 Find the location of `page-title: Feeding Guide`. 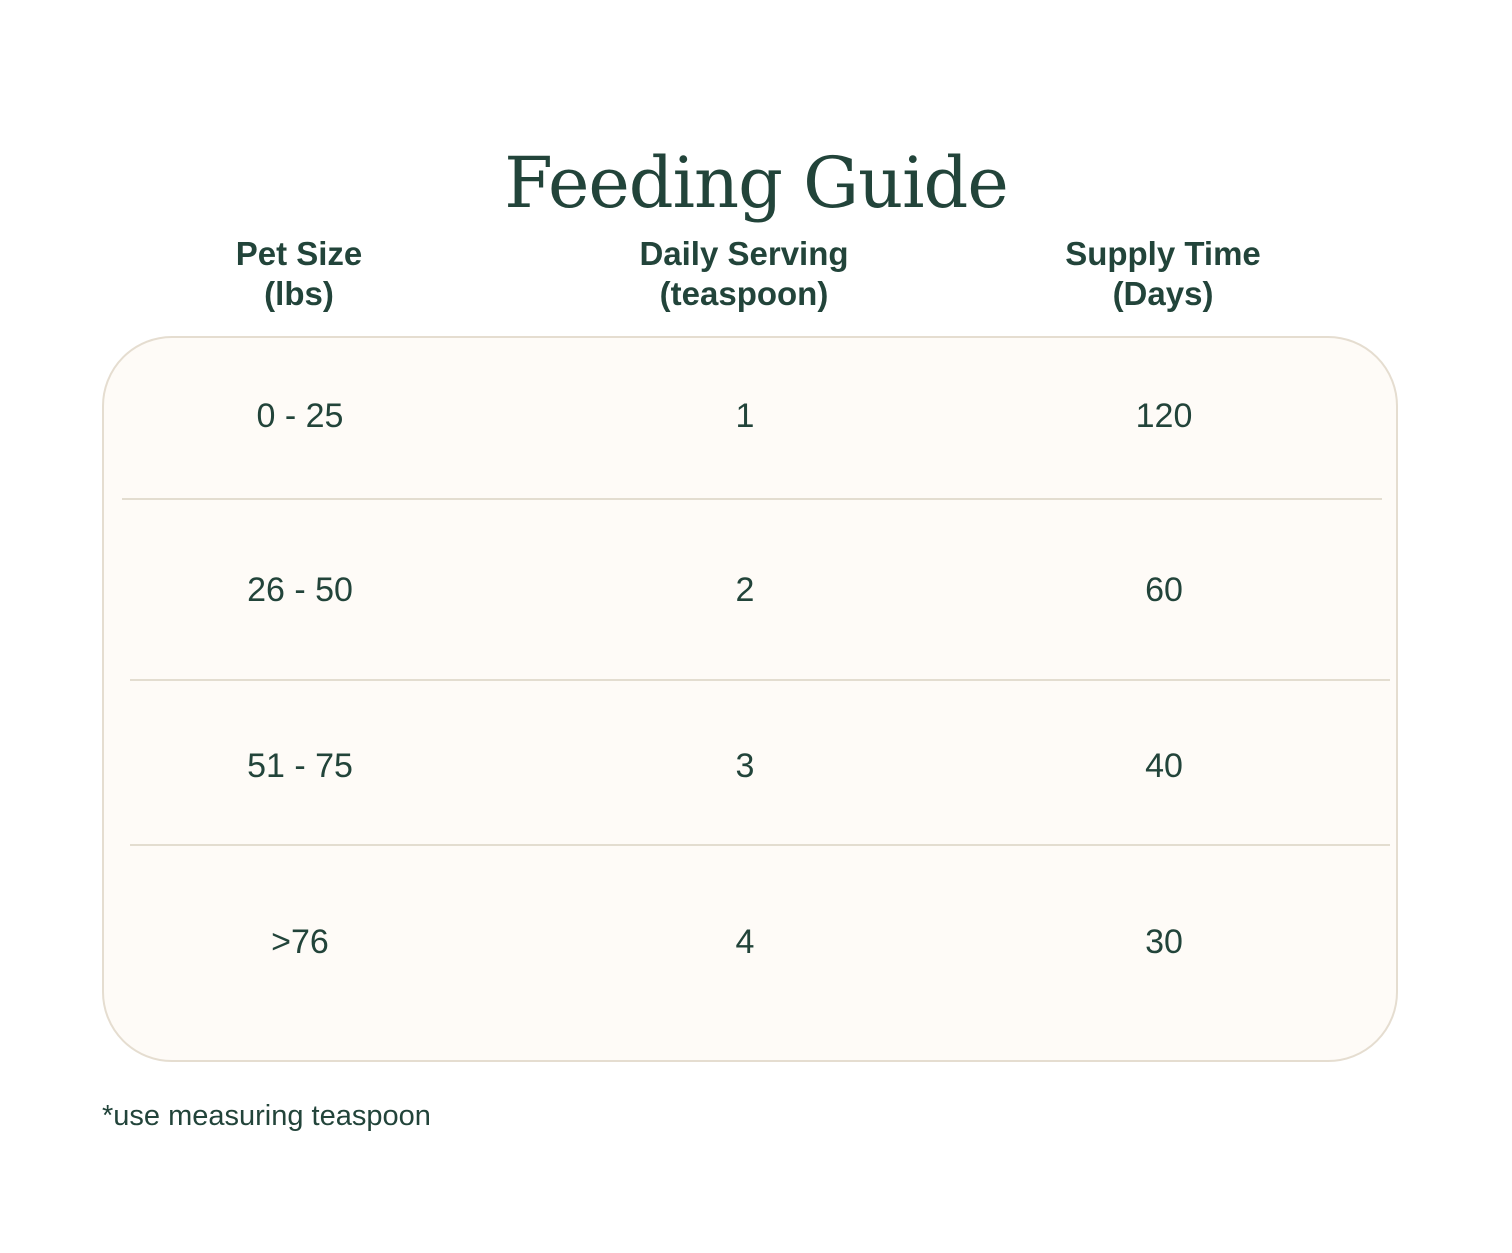

page-title: Feeding Guide is located at coordinates (756, 182).